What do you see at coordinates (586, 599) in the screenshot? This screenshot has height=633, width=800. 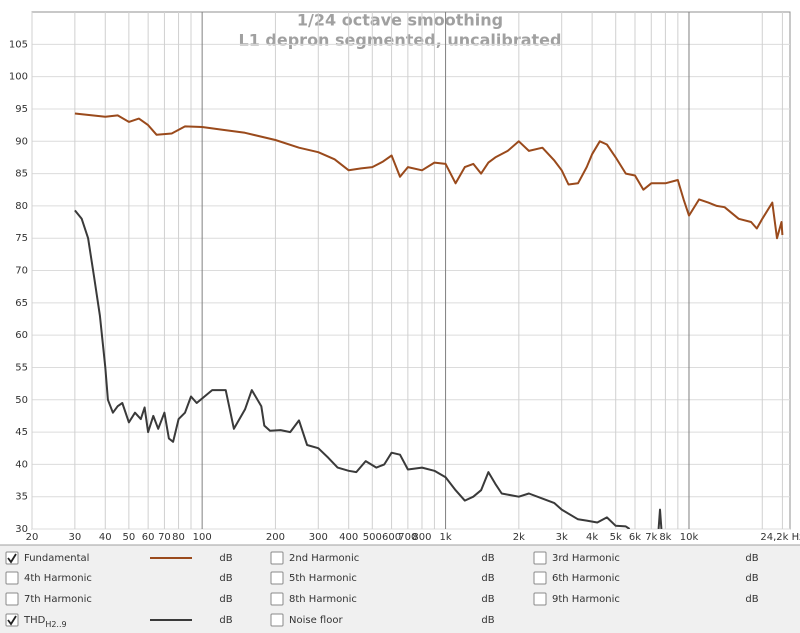 I see `legend-label: 9th Harmonic` at bounding box center [586, 599].